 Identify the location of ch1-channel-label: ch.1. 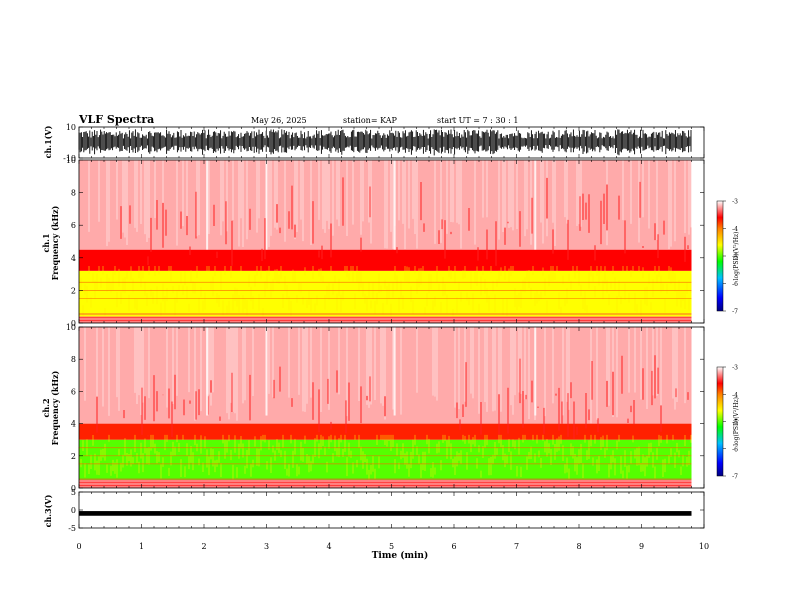
(46, 242).